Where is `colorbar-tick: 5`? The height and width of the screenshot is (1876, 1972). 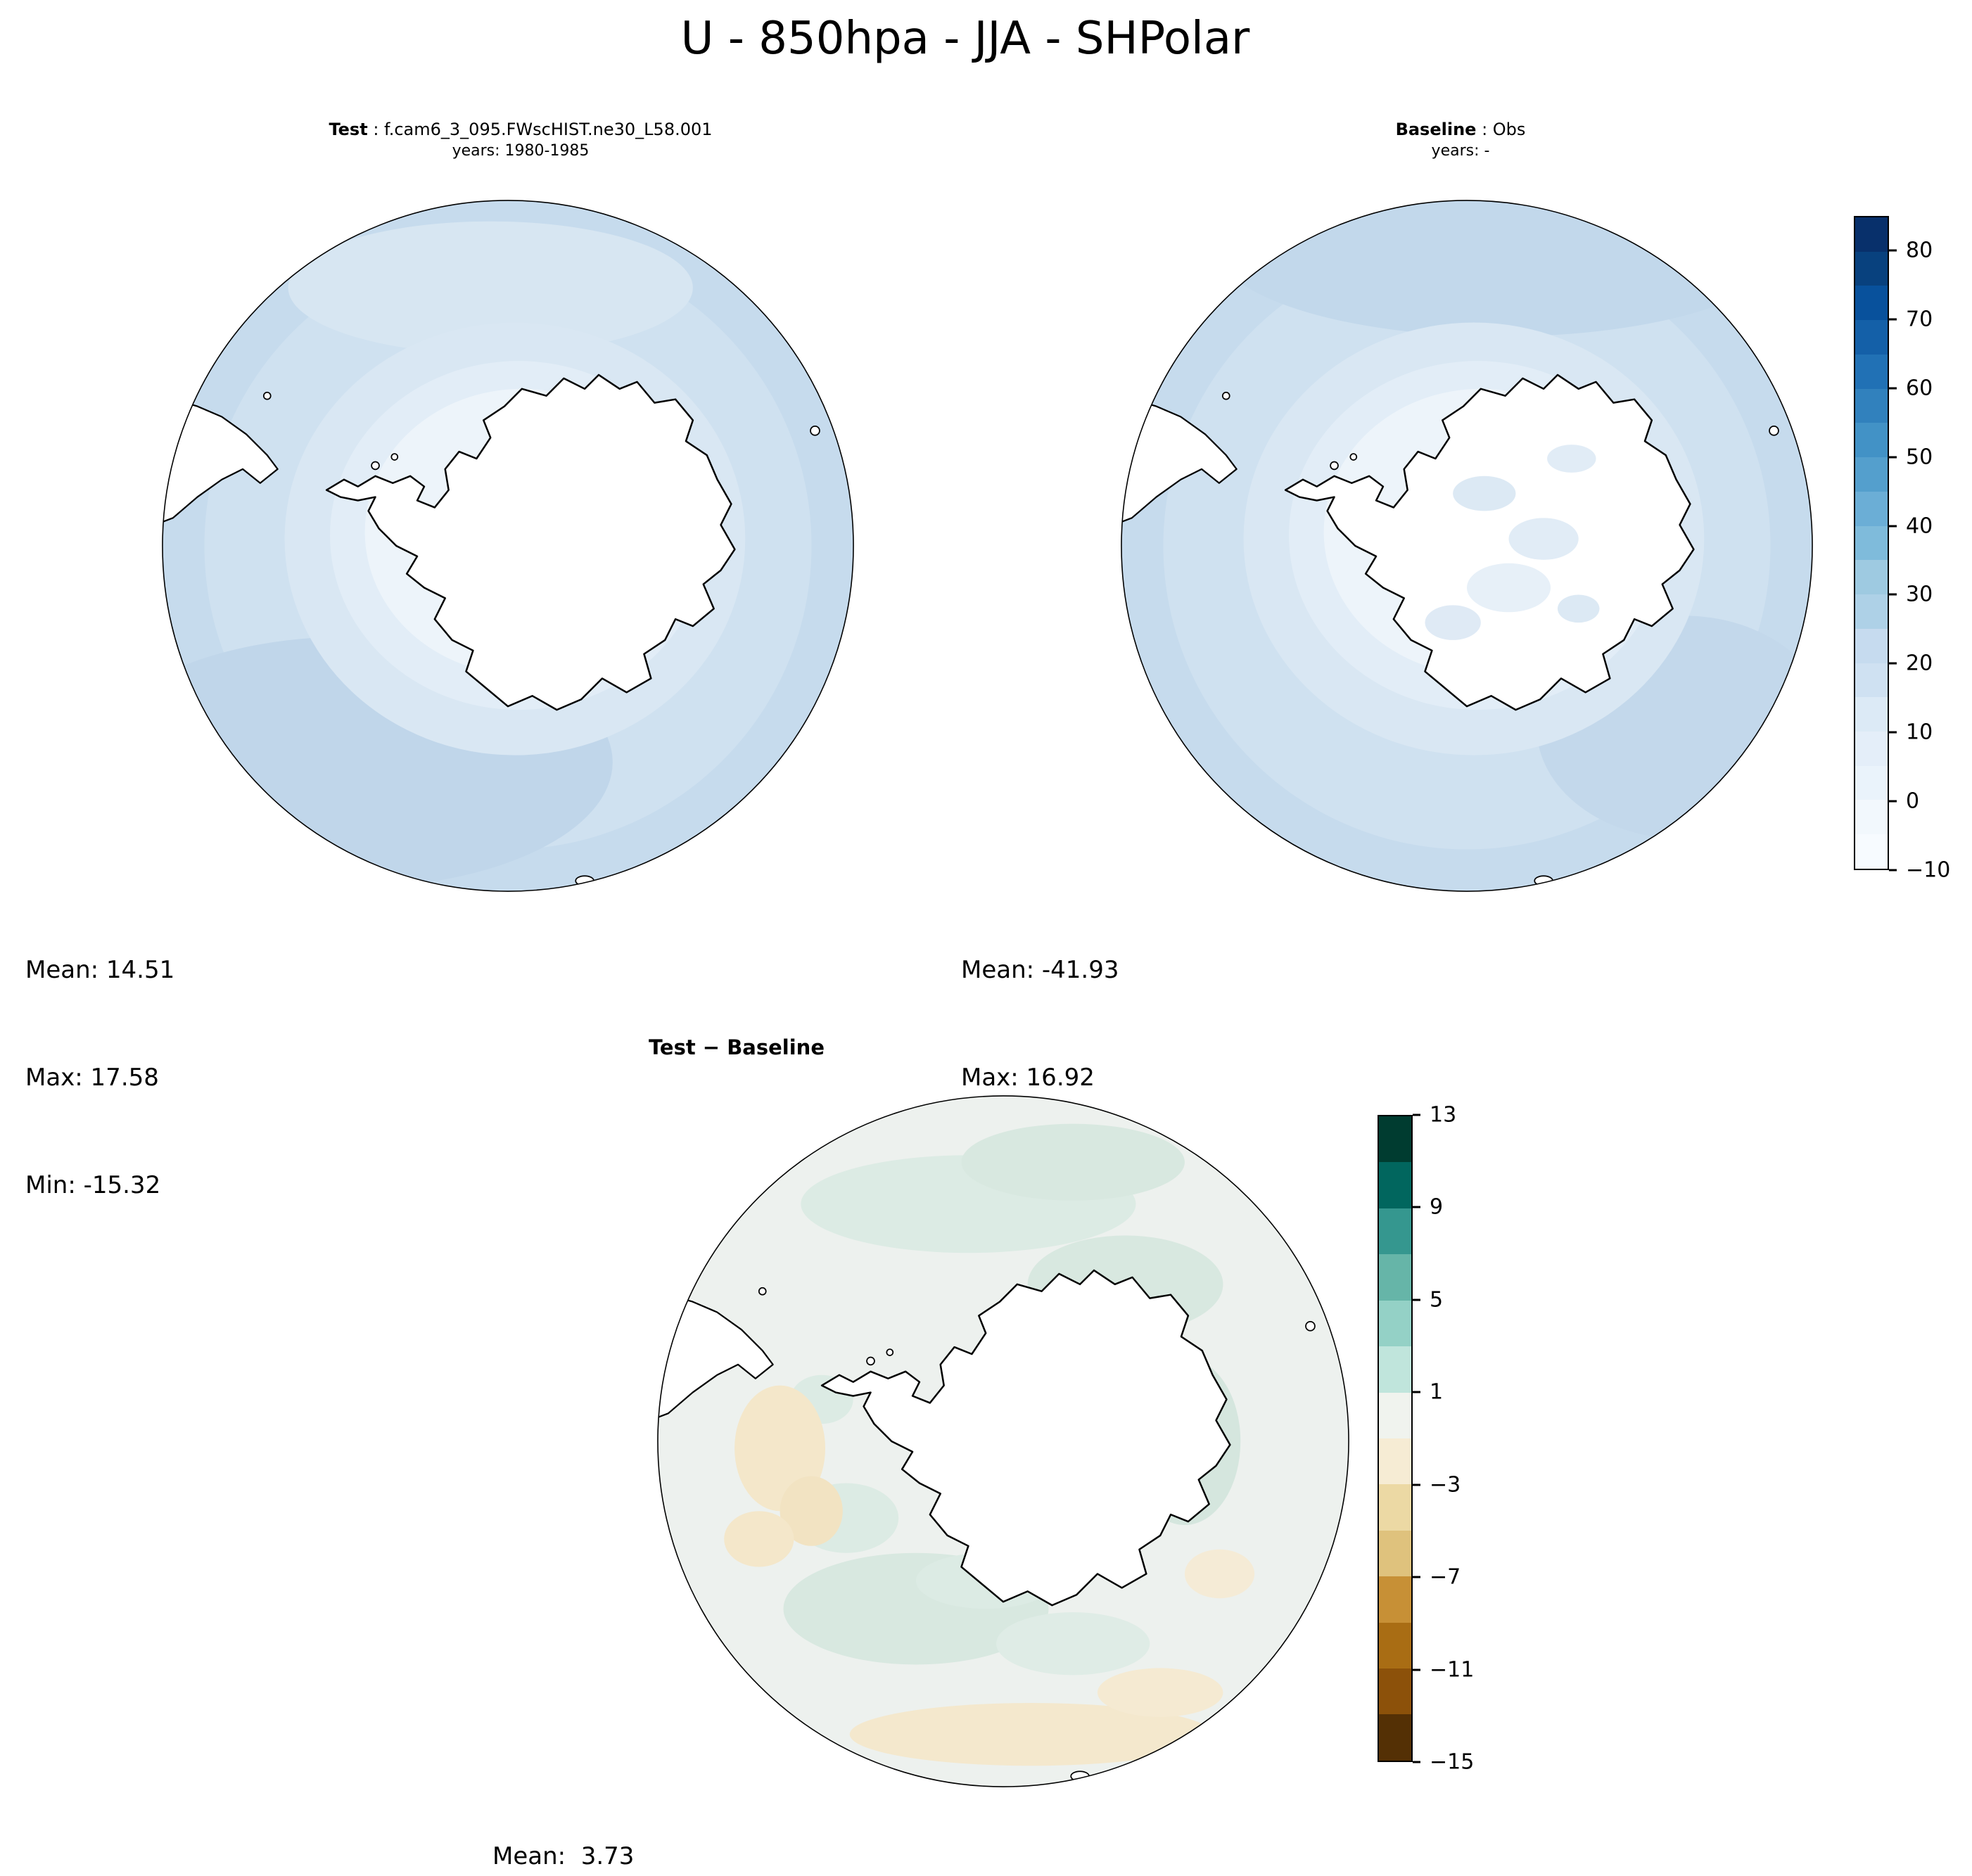 colorbar-tick: 5 is located at coordinates (1428, 1299).